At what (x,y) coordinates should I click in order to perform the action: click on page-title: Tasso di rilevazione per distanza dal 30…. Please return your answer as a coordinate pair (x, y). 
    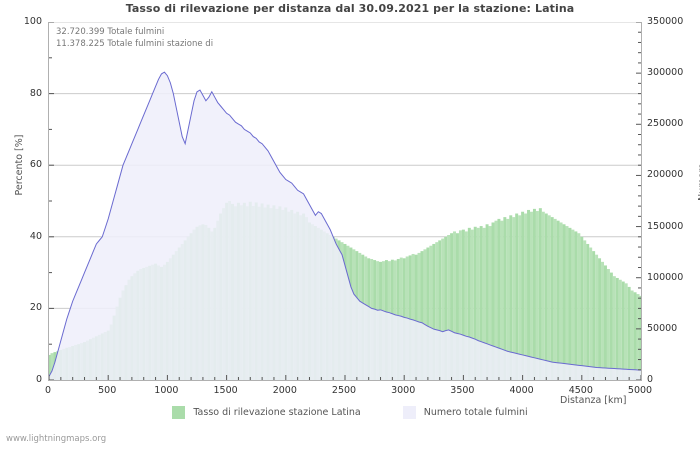
    Looking at the image, I should click on (350, 8).